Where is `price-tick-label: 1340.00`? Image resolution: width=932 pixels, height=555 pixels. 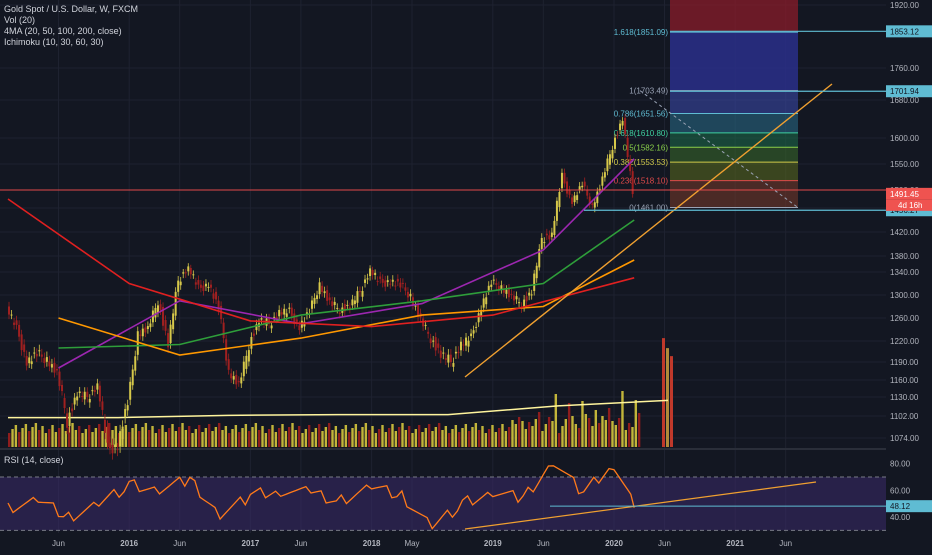 price-tick-label: 1340.00 is located at coordinates (904, 272).